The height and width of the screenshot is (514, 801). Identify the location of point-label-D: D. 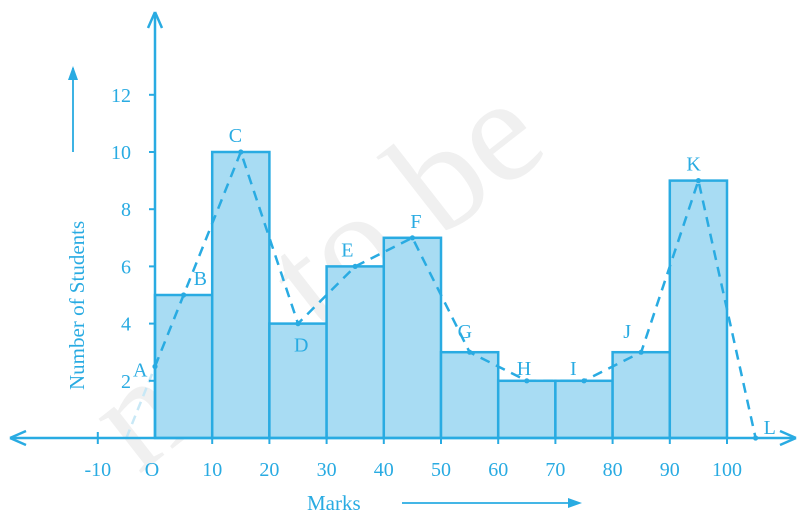
(301, 346).